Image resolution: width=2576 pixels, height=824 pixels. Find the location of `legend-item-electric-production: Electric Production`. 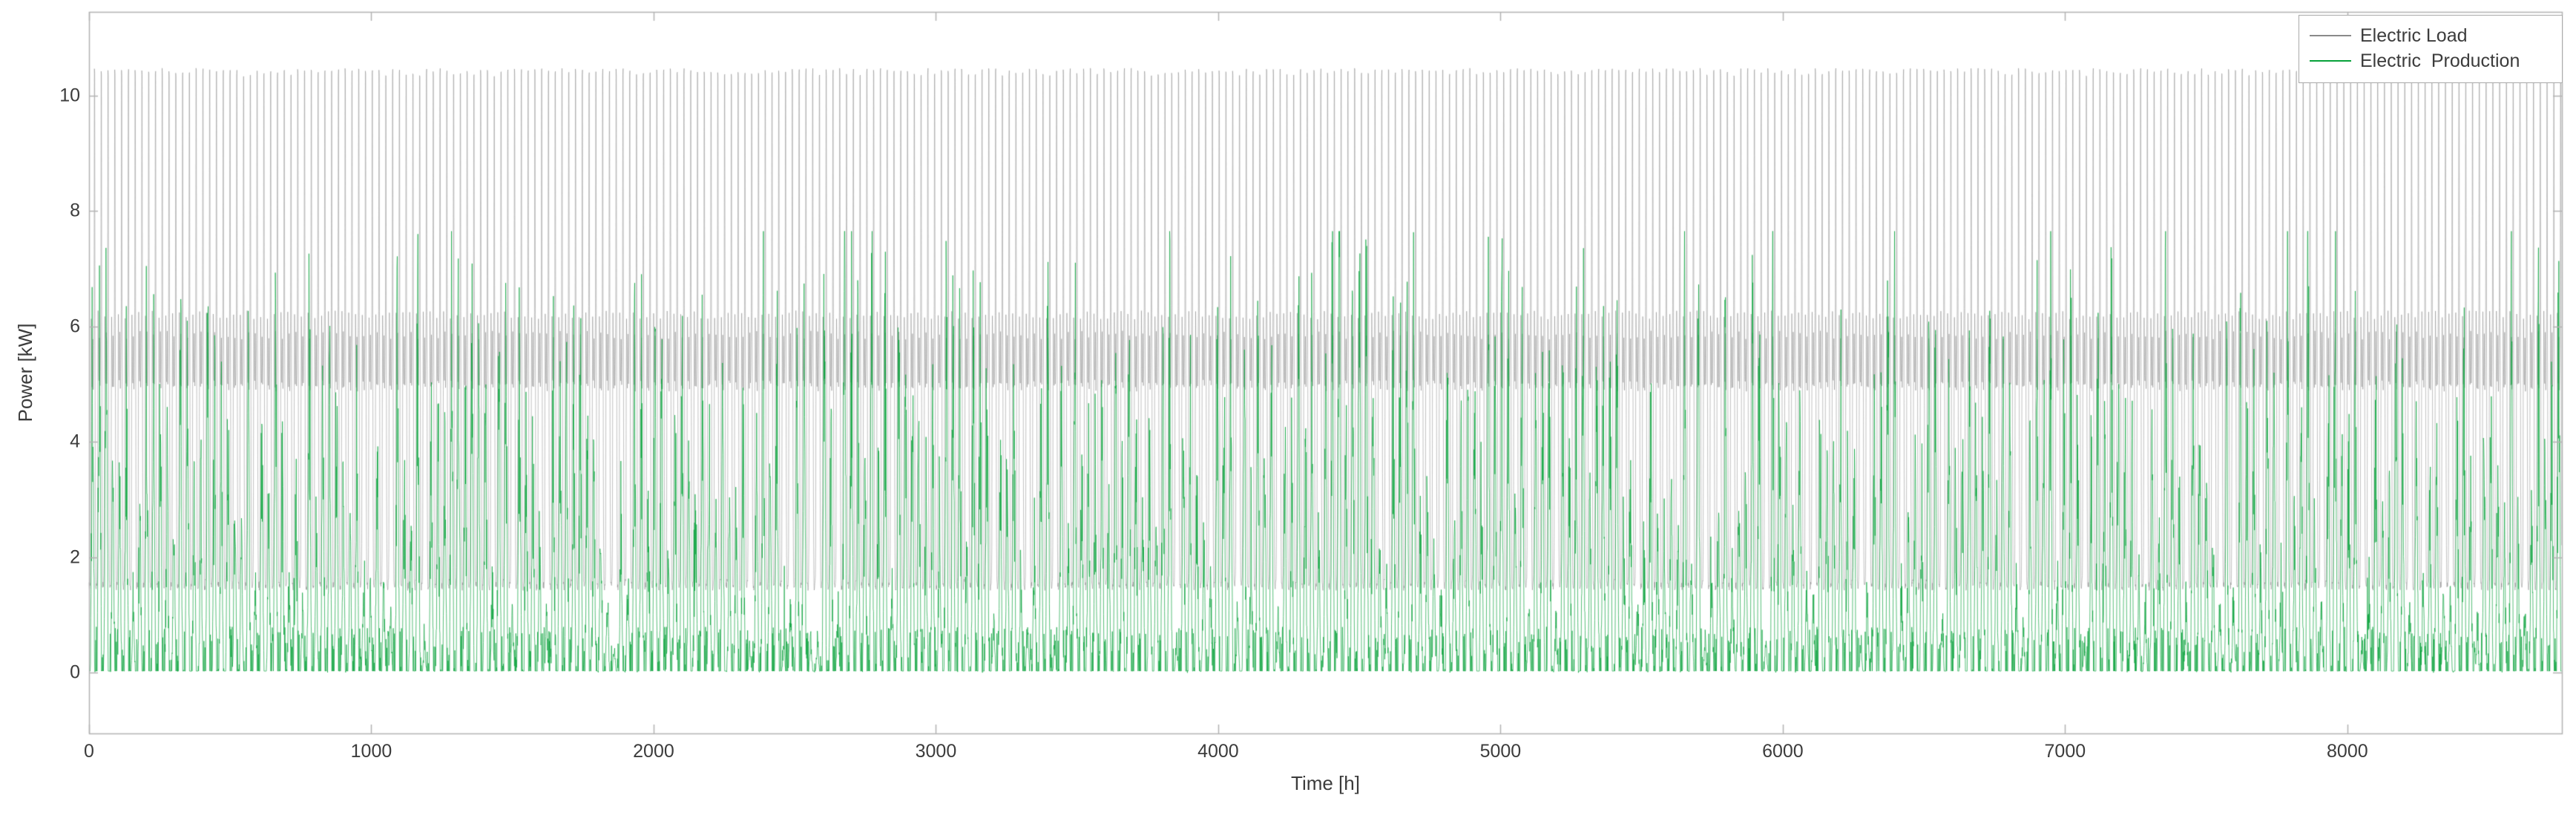

legend-item-electric-production: Electric Production is located at coordinates (2431, 60).